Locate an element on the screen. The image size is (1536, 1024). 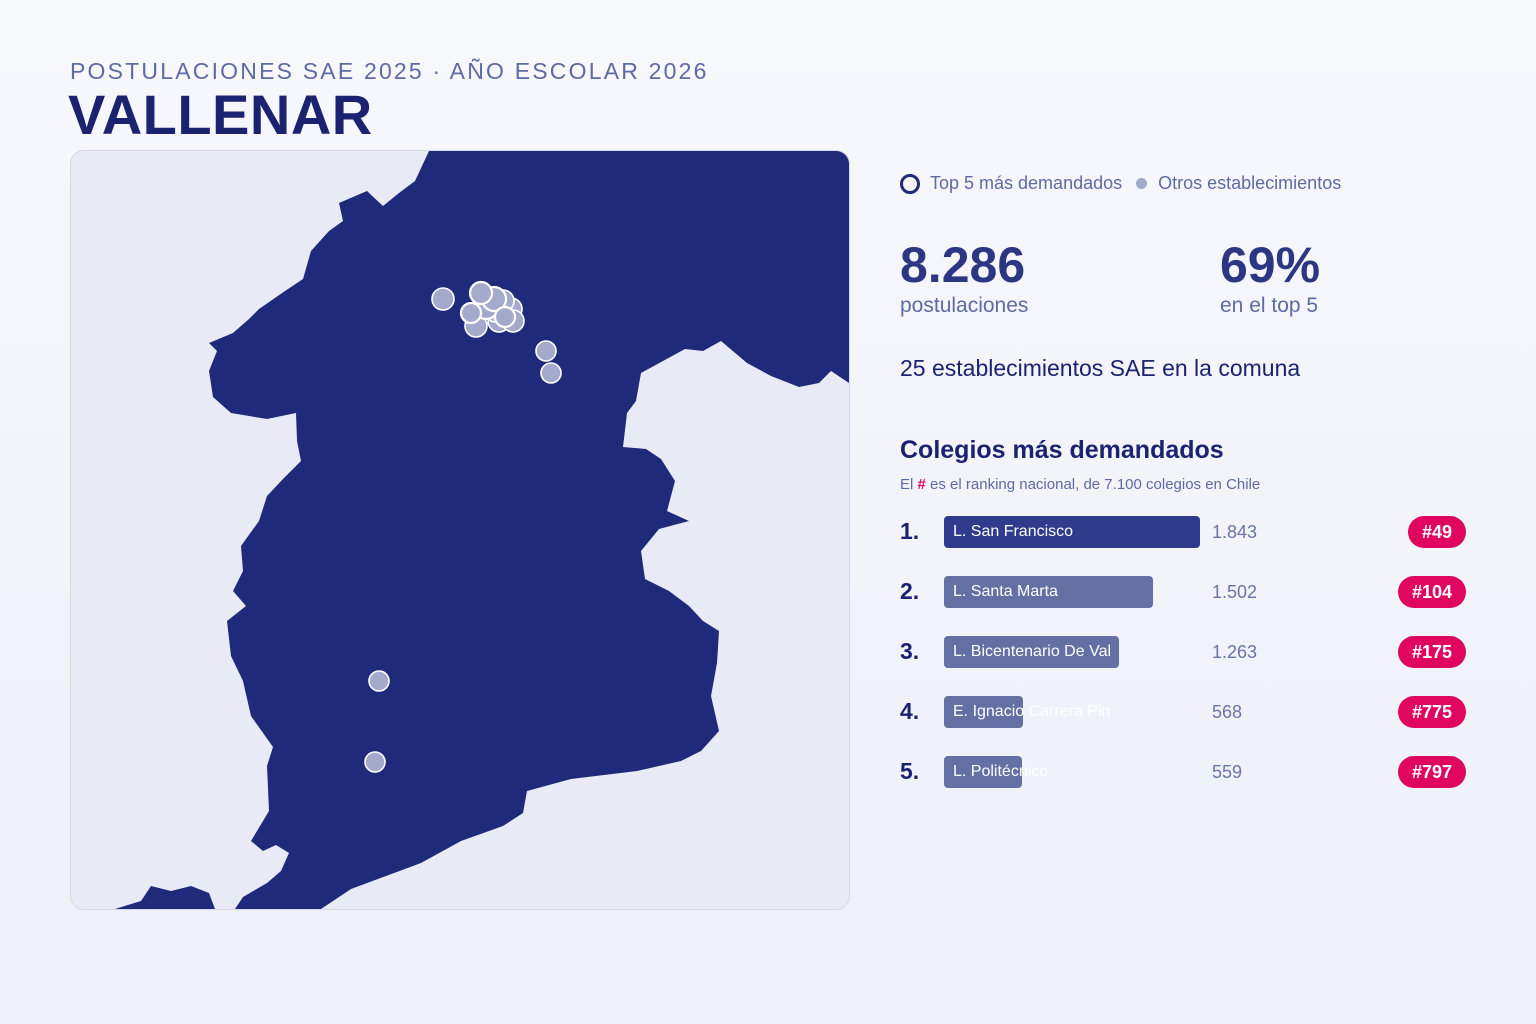
national-rank-badge: #104 is located at coordinates (1431, 592).